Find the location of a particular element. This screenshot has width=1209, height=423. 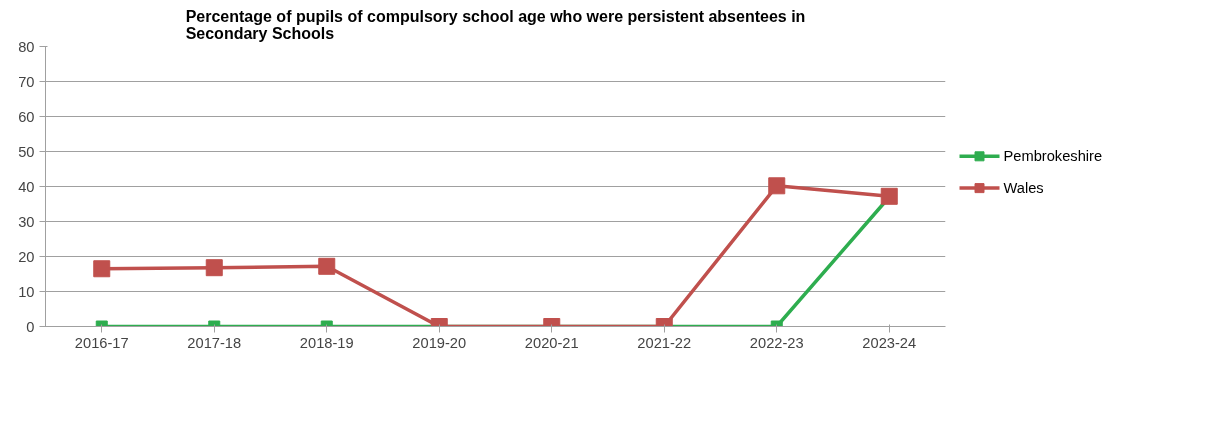

x-tick-label: 2017-18 is located at coordinates (214, 342).